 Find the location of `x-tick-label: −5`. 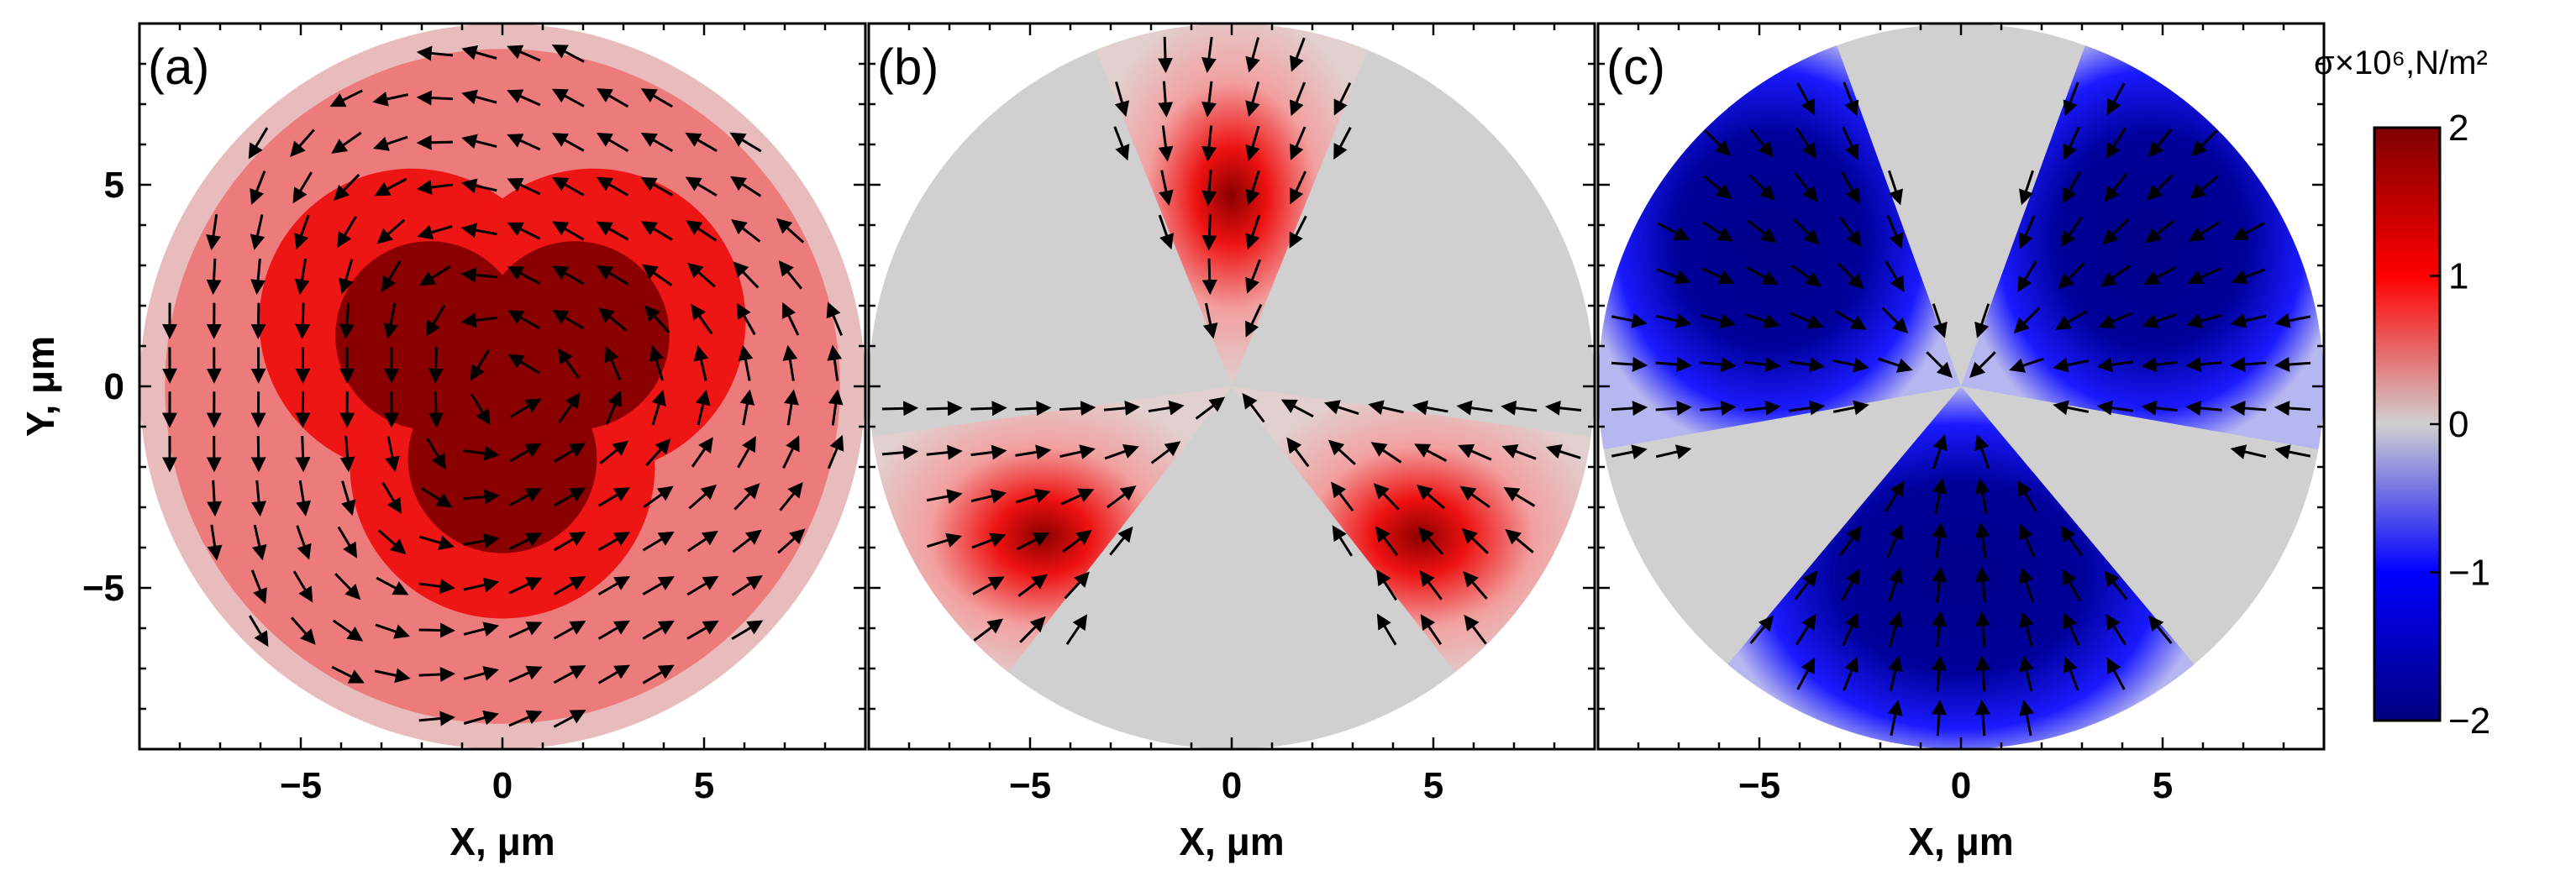

x-tick-label: −5 is located at coordinates (301, 785).